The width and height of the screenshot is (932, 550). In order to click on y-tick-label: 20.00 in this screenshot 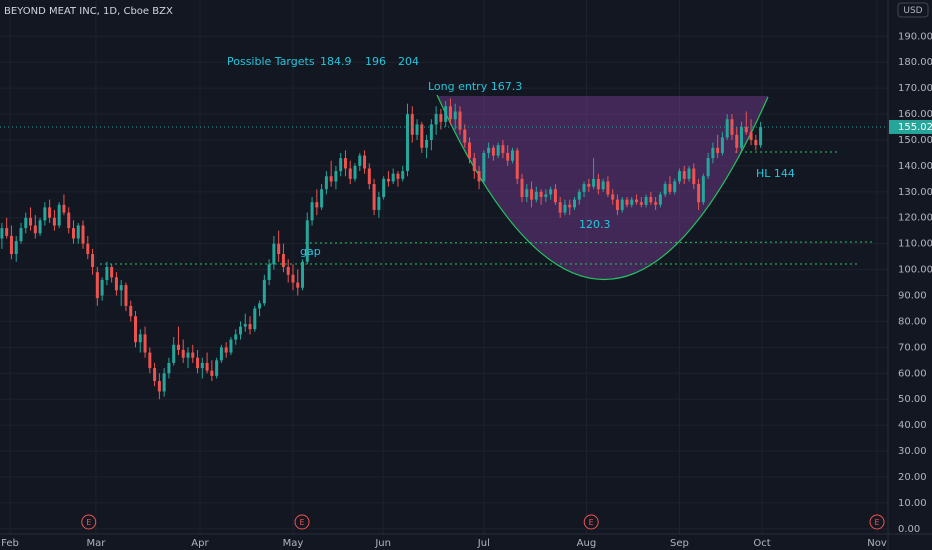, I will do `click(912, 477)`.